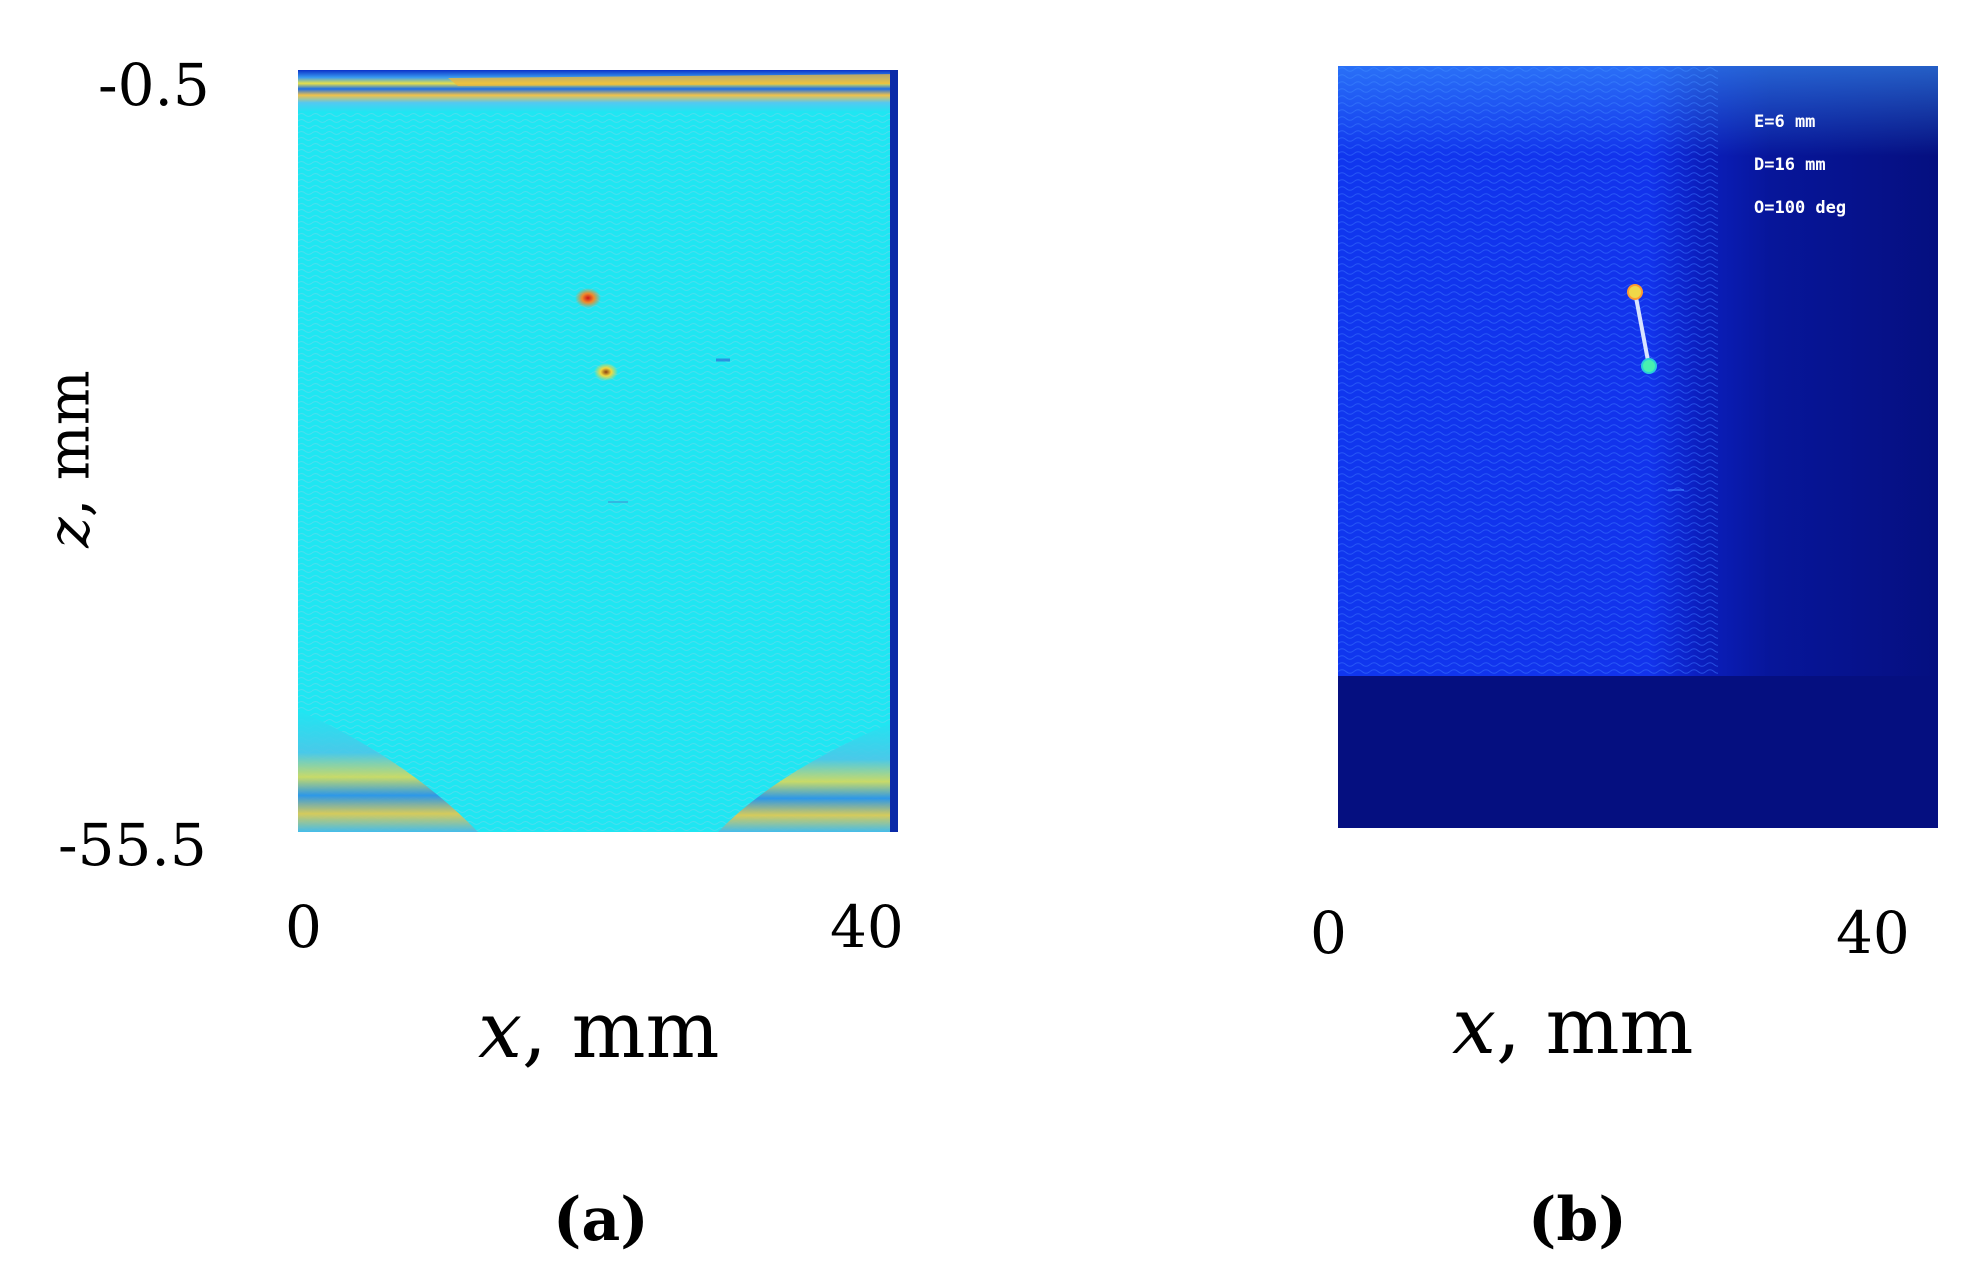 This screenshot has height=1284, width=1967. What do you see at coordinates (894, 451) in the screenshot?
I see `right-edge-strip` at bounding box center [894, 451].